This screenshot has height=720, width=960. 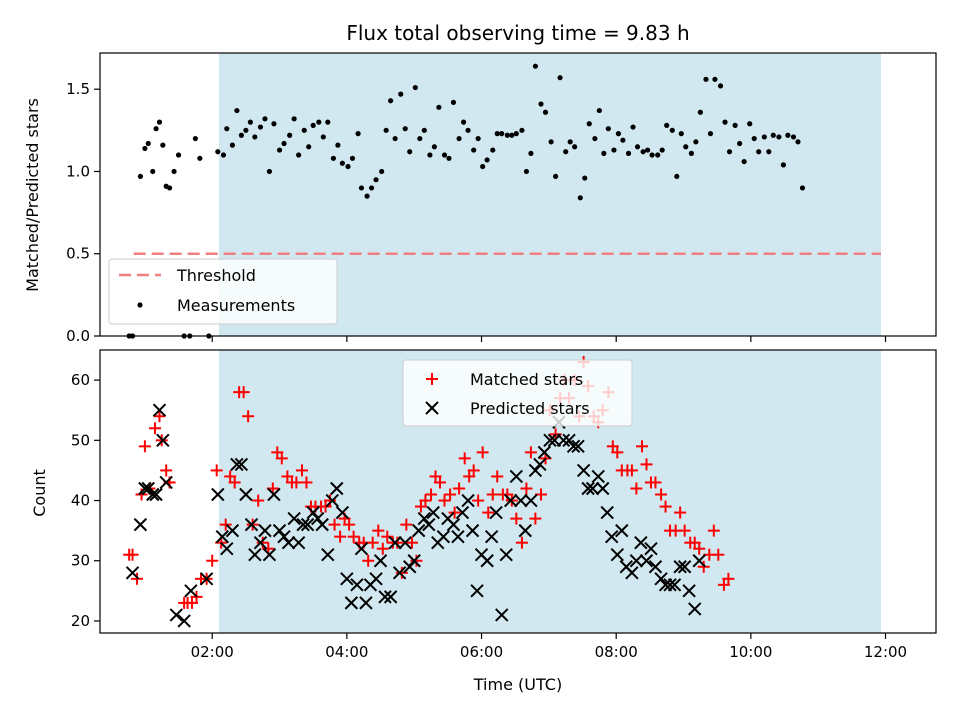 What do you see at coordinates (223, 291) in the screenshot?
I see `top-legend-box` at bounding box center [223, 291].